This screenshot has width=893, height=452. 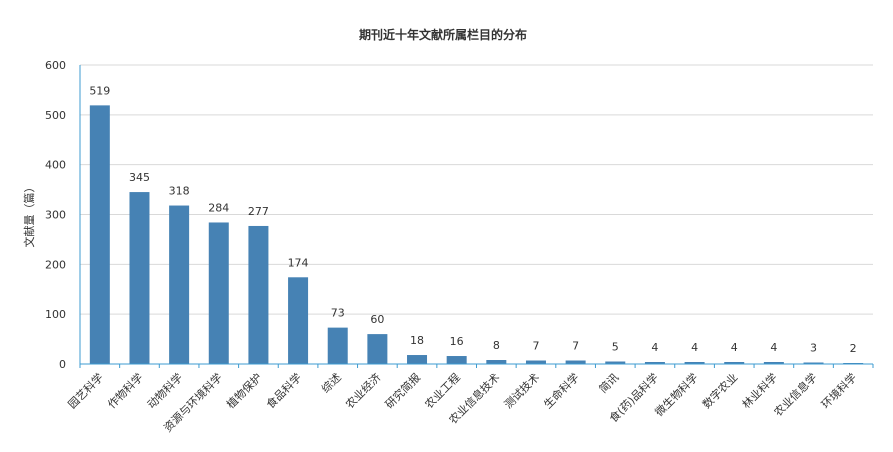 I want to click on y-axis-ticks: 0 100 200 300 400 500 600, so click(x=55, y=215).